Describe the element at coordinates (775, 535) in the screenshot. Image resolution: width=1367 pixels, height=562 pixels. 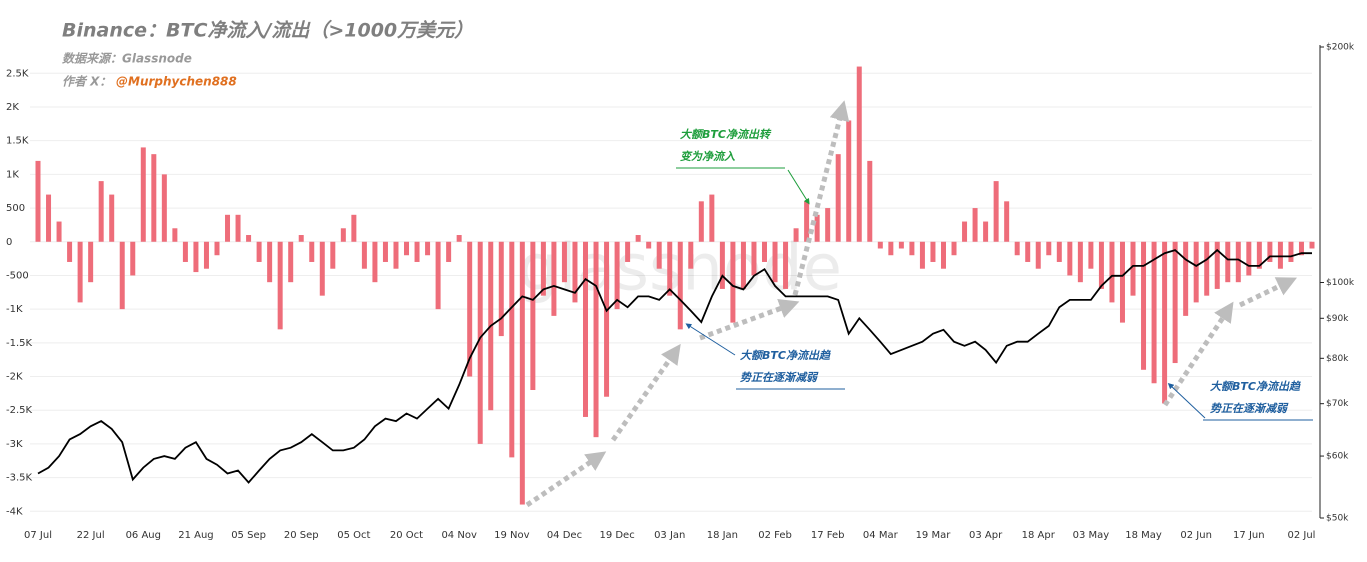
I see `x-tick-label: 02 Feb` at that location.